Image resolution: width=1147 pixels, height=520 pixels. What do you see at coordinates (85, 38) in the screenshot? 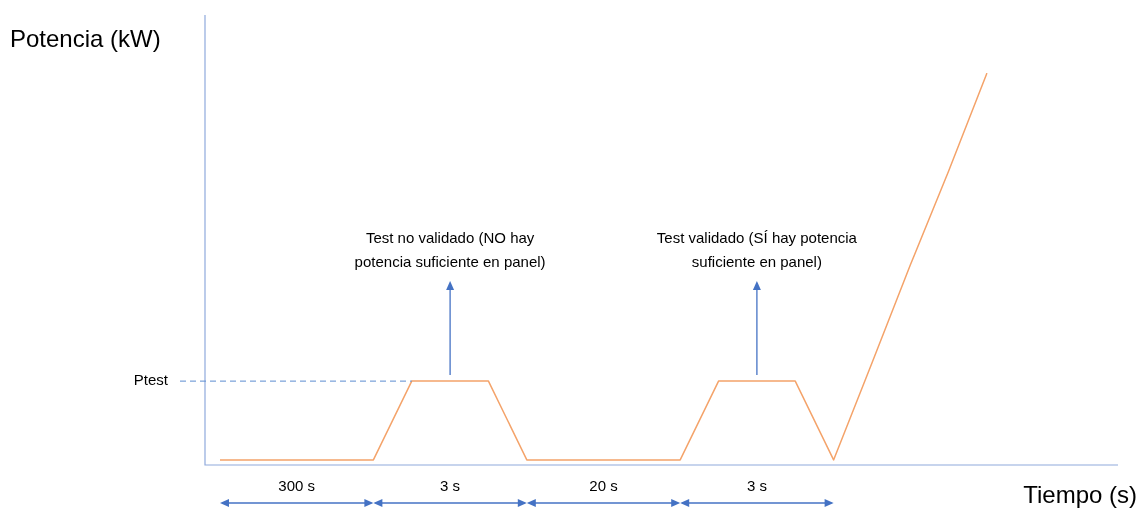
I see `y-axis-title: Potencia (kW)` at bounding box center [85, 38].